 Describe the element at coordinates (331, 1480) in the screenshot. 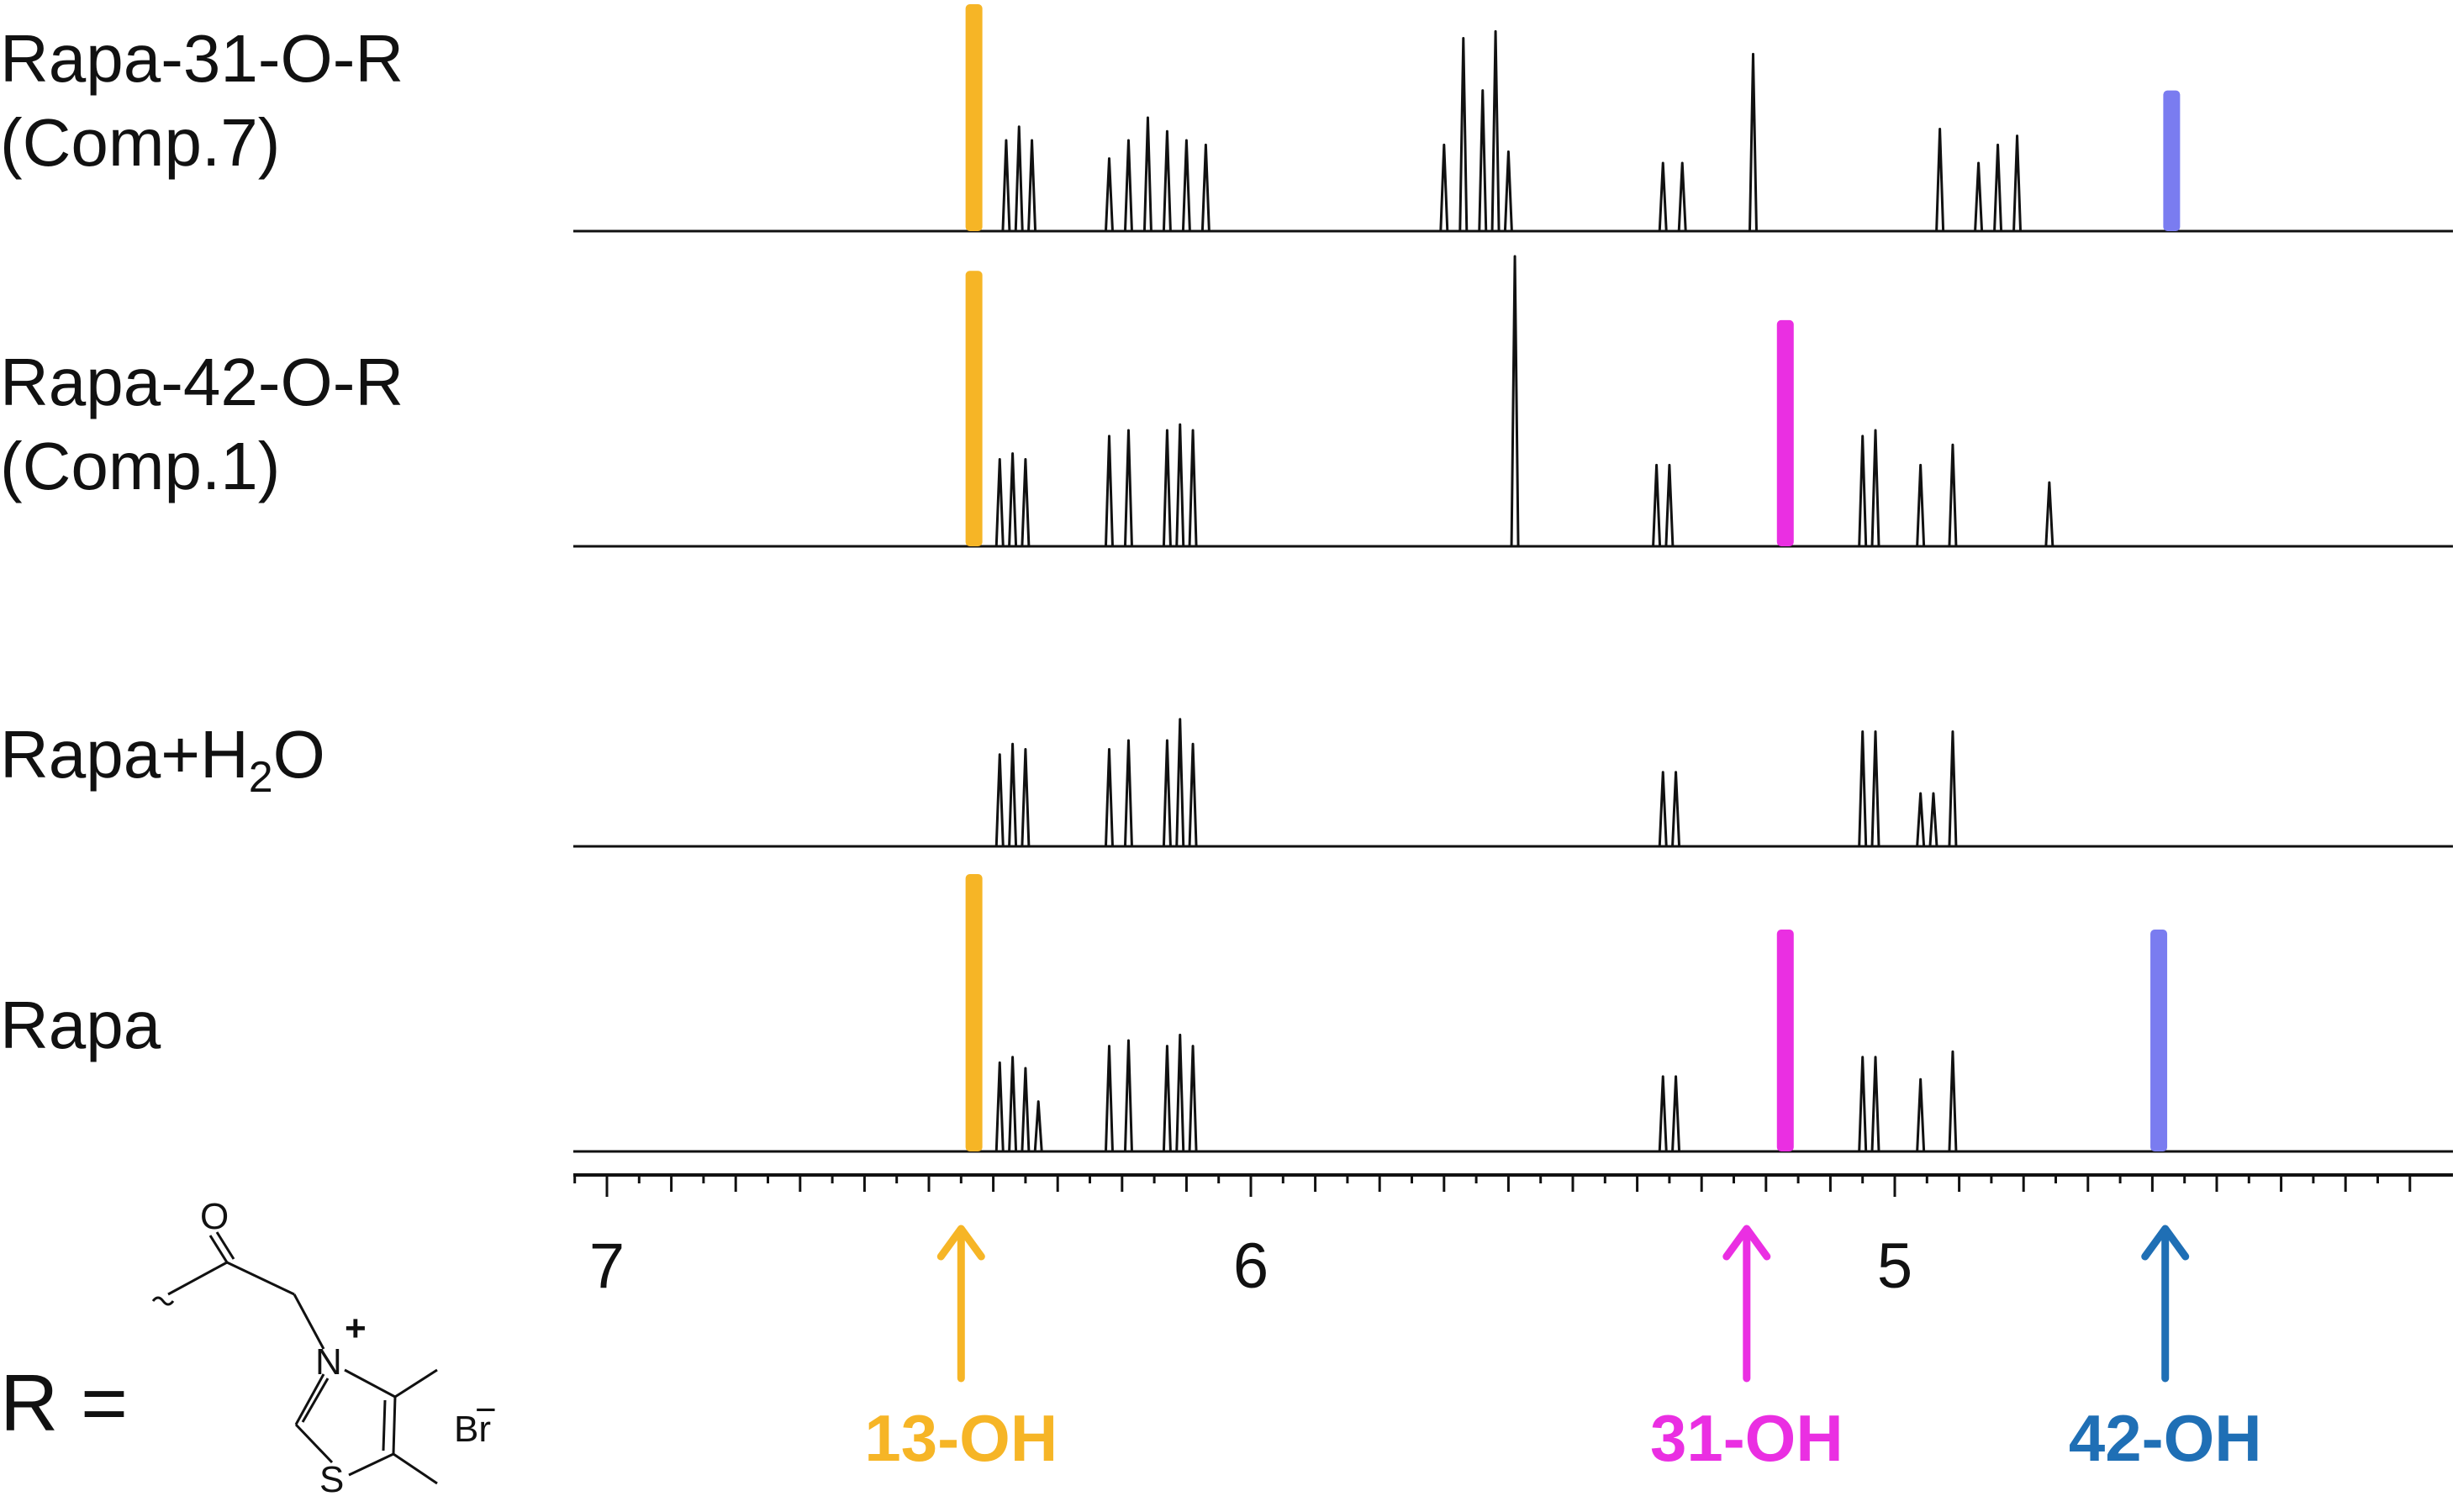

I see `atom-sulfur: S` at that location.